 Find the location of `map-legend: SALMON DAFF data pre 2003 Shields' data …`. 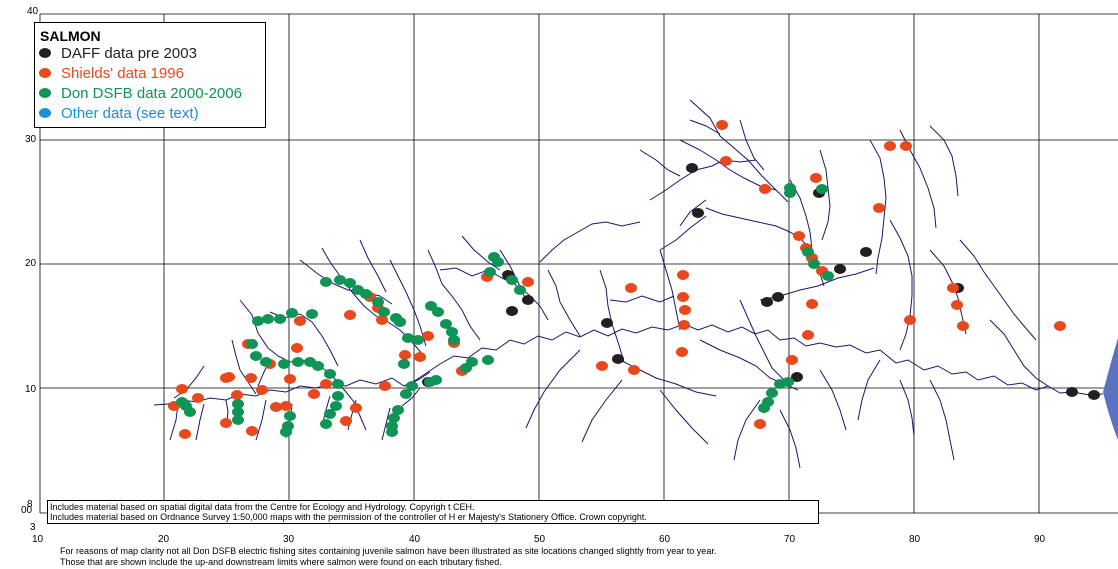

map-legend: SALMON DAFF data pre 2003 Shields' data … is located at coordinates (150, 75).